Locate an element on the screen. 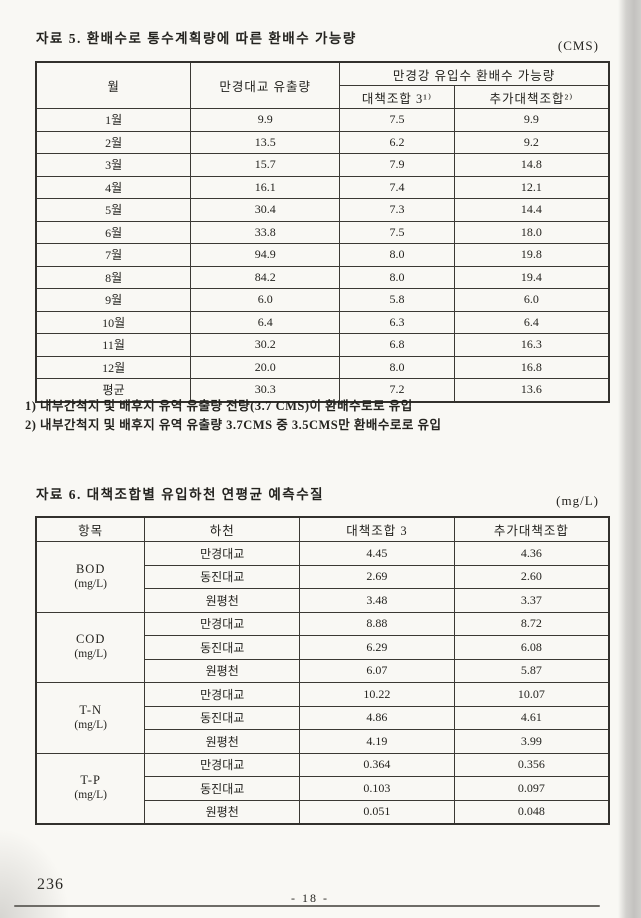 This screenshot has height=918, width=641. table-row: 10월 6.4 6.3 6.4 is located at coordinates (322, 322).